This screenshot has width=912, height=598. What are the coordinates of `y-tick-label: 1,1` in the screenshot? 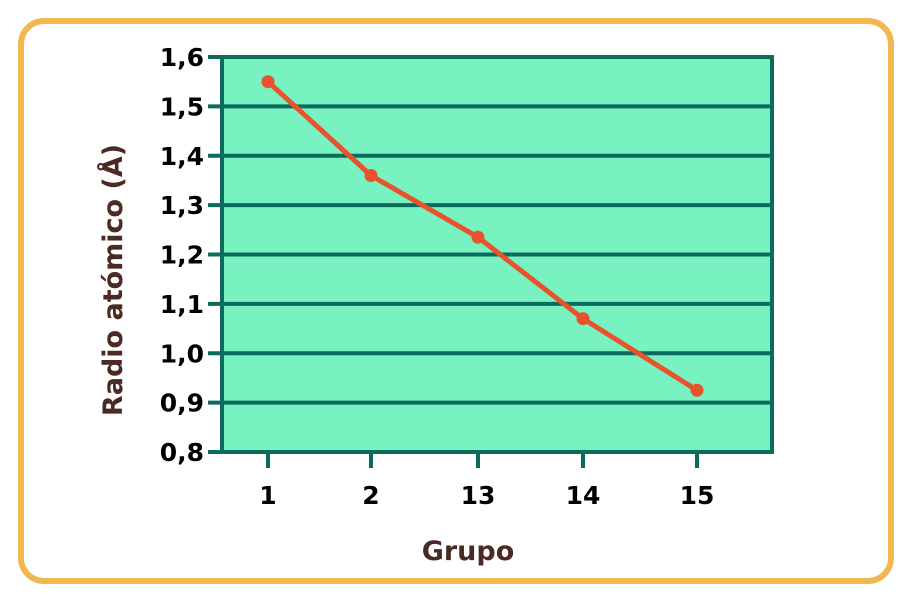 It's located at (182, 304).